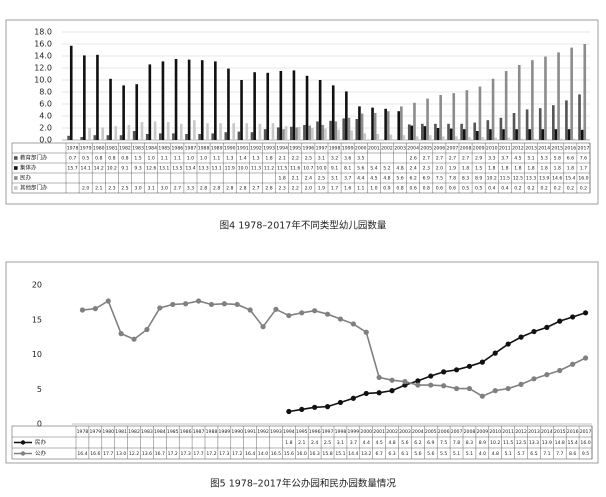 This screenshot has height=497, width=606. Describe the element at coordinates (204, 149) in the screenshot. I see `x-tick-label: 1988` at that location.